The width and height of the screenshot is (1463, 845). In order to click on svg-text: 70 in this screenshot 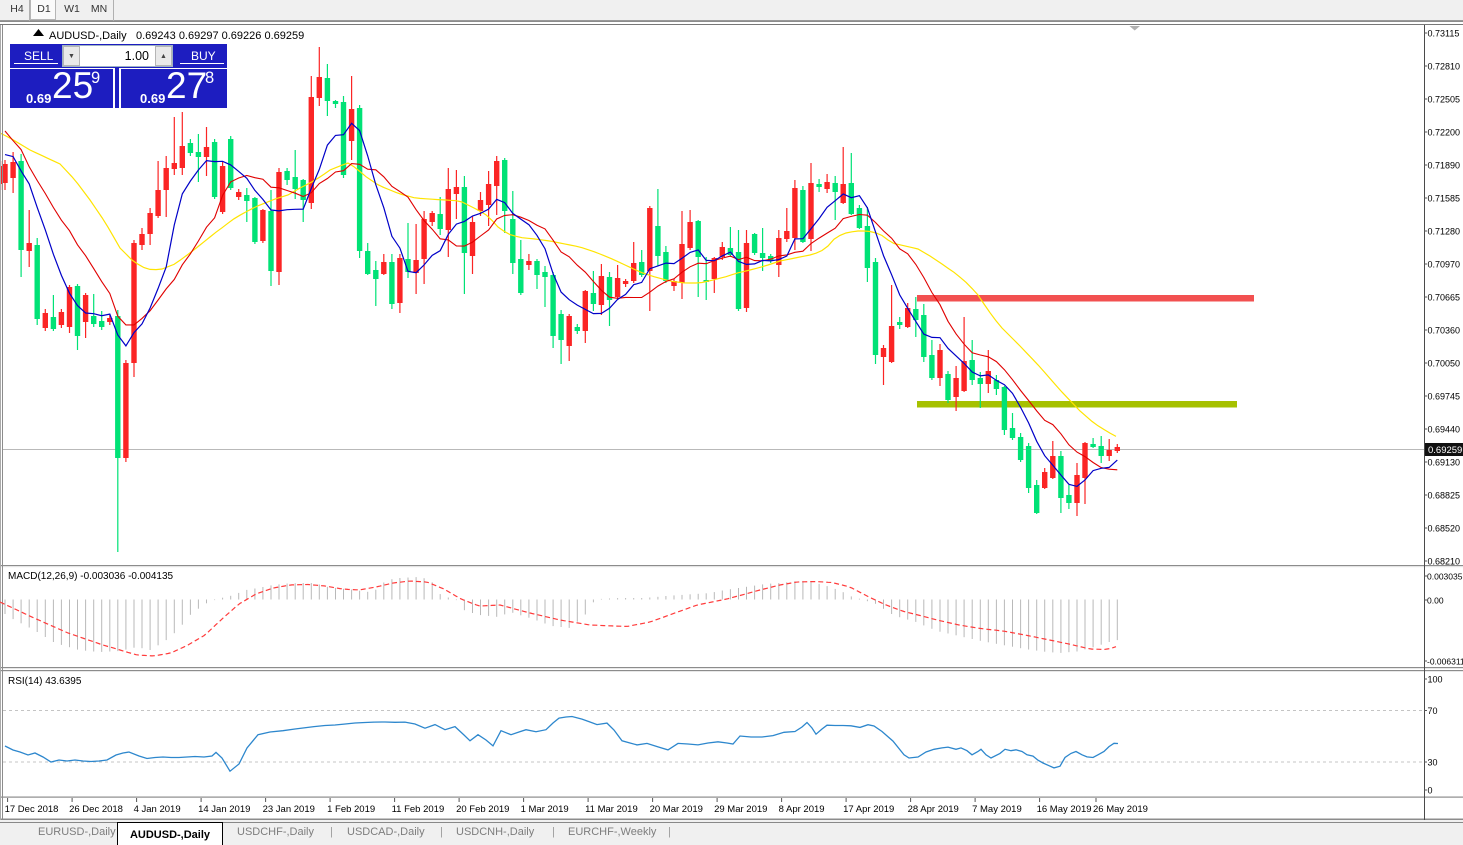, I will do `click(1433, 711)`.